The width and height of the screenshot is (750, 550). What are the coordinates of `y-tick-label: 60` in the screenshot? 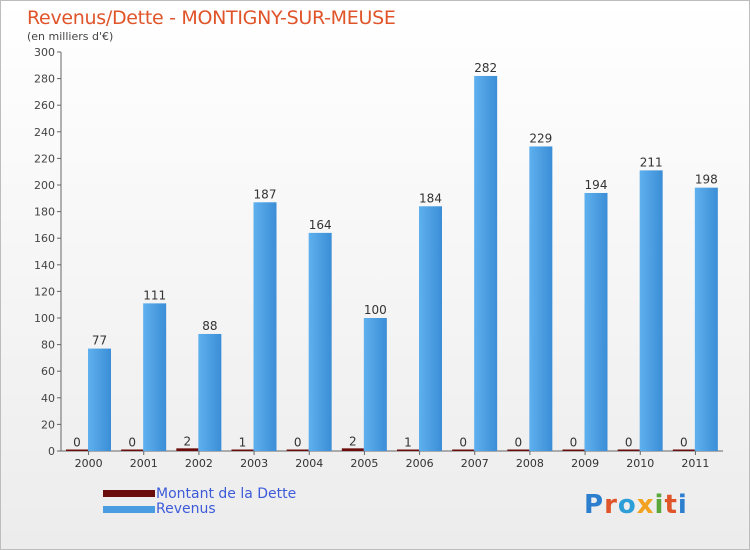 It's located at (48, 371).